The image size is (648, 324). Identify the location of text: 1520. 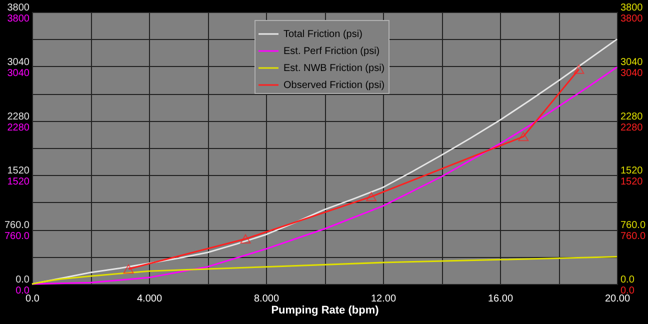
(631, 171).